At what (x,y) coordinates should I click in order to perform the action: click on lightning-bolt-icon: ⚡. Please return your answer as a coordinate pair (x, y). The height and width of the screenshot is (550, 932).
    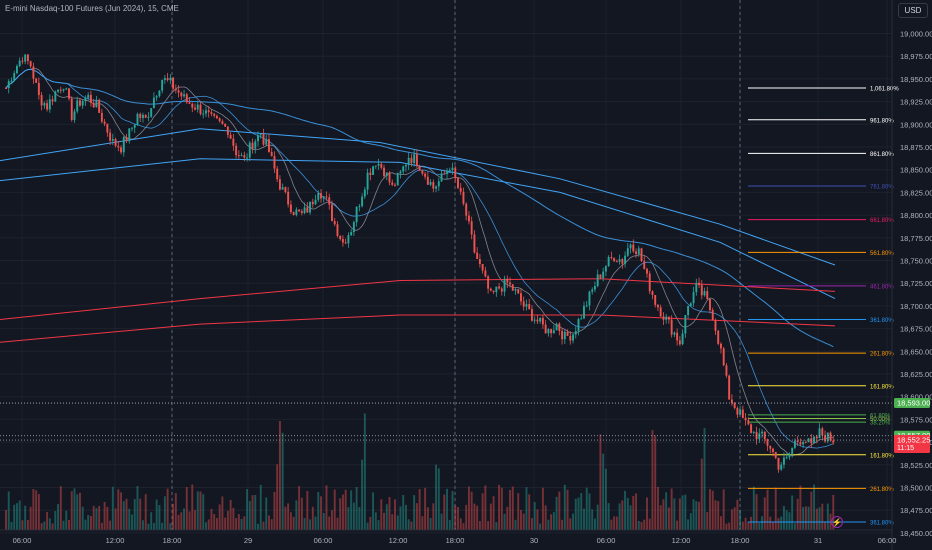
    Looking at the image, I should click on (837, 522).